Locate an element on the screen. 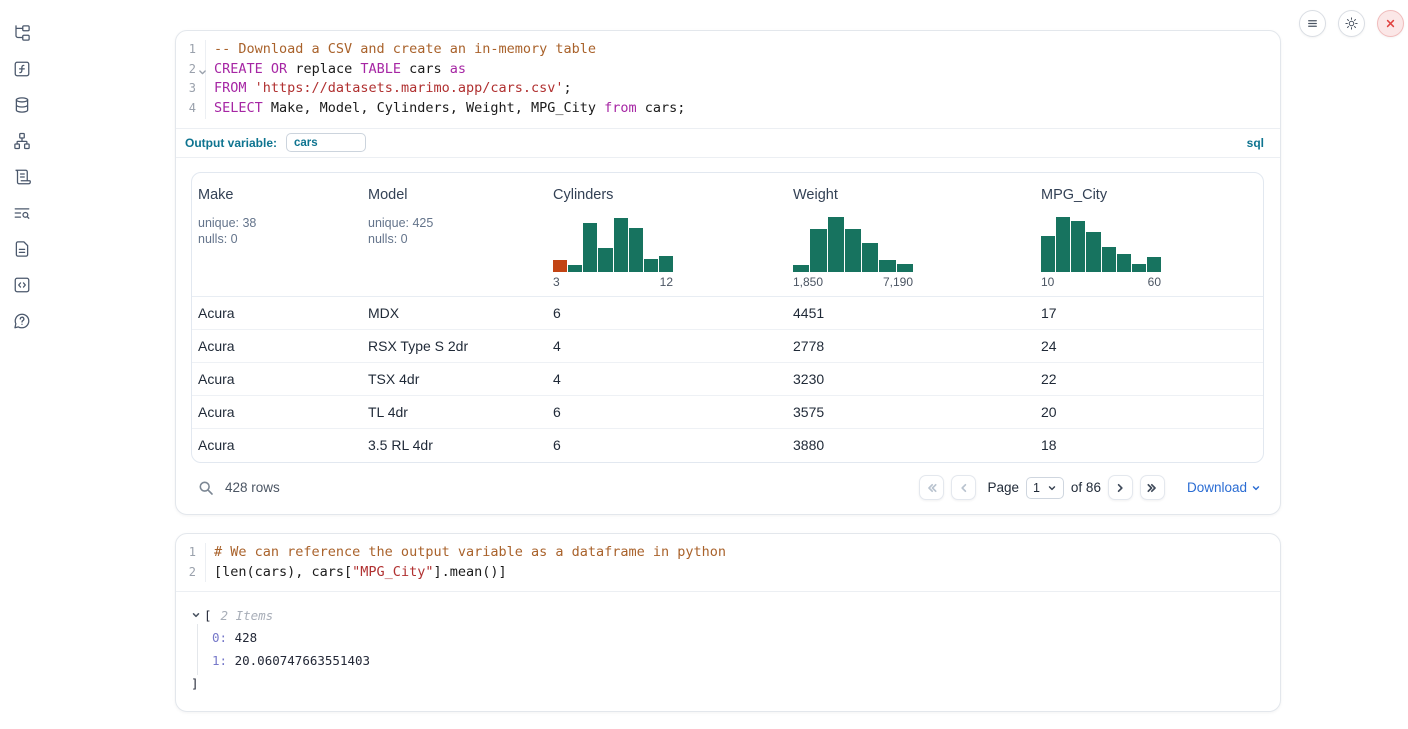 This screenshot has height=729, width=1408. tree-items-count: 2 Items is located at coordinates (247, 615).